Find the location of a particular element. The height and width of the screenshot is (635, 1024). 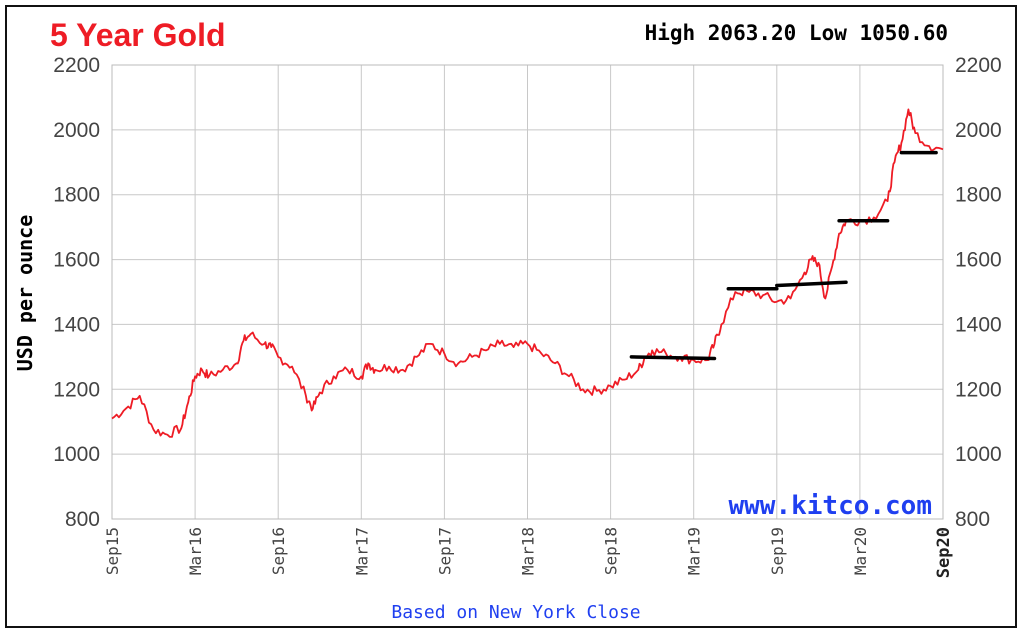

x-tick-label: Mar16 is located at coordinates (195, 551).